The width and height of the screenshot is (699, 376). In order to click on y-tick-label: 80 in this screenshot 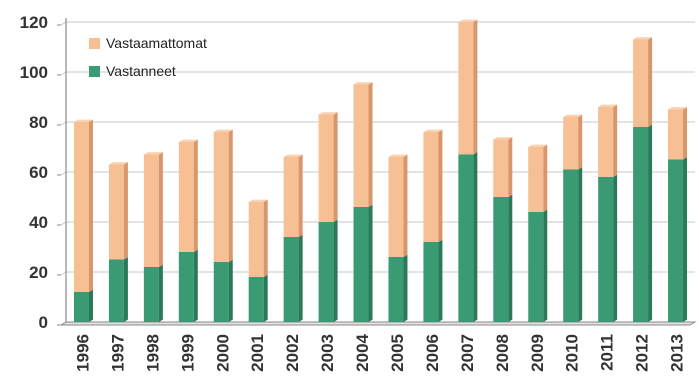, I will do `click(38, 122)`.